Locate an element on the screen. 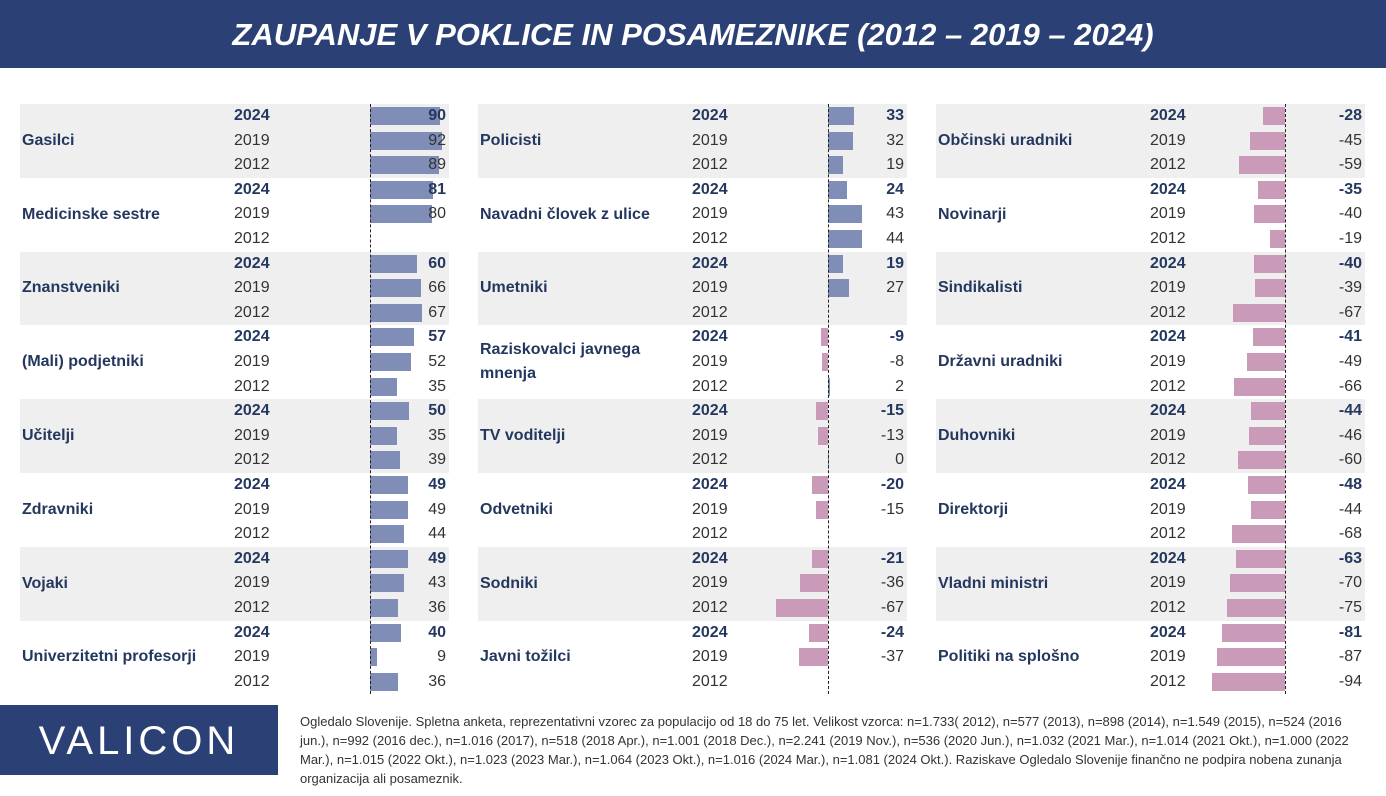 This screenshot has height=796, width=1386. value-label: -59 is located at coordinates (1350, 165).